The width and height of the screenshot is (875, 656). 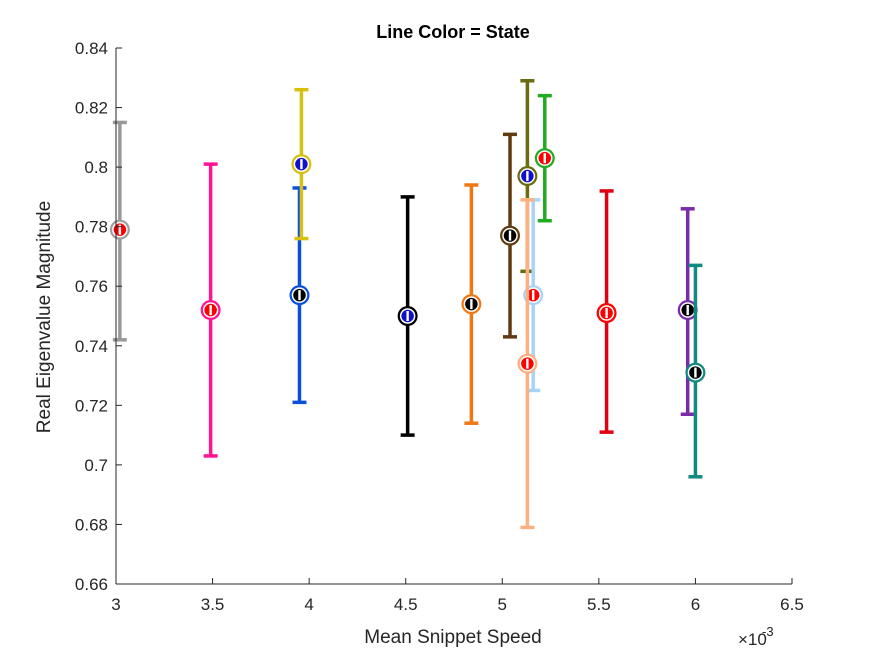 I want to click on y-axis-label: Real Eigenvalue Magnitude, so click(x=44, y=317).